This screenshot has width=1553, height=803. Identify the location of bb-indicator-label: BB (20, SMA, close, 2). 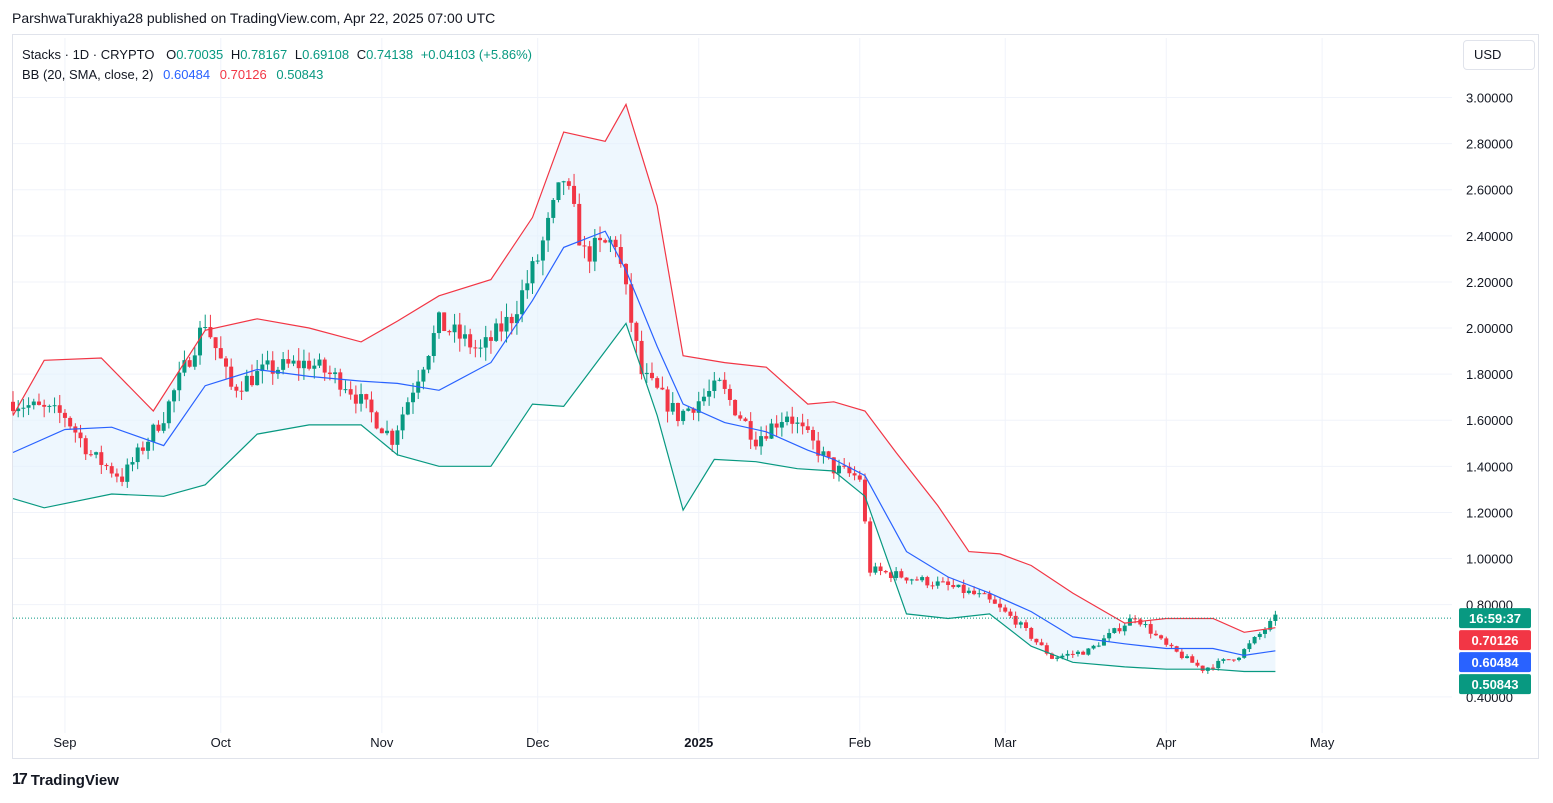
(88, 74).